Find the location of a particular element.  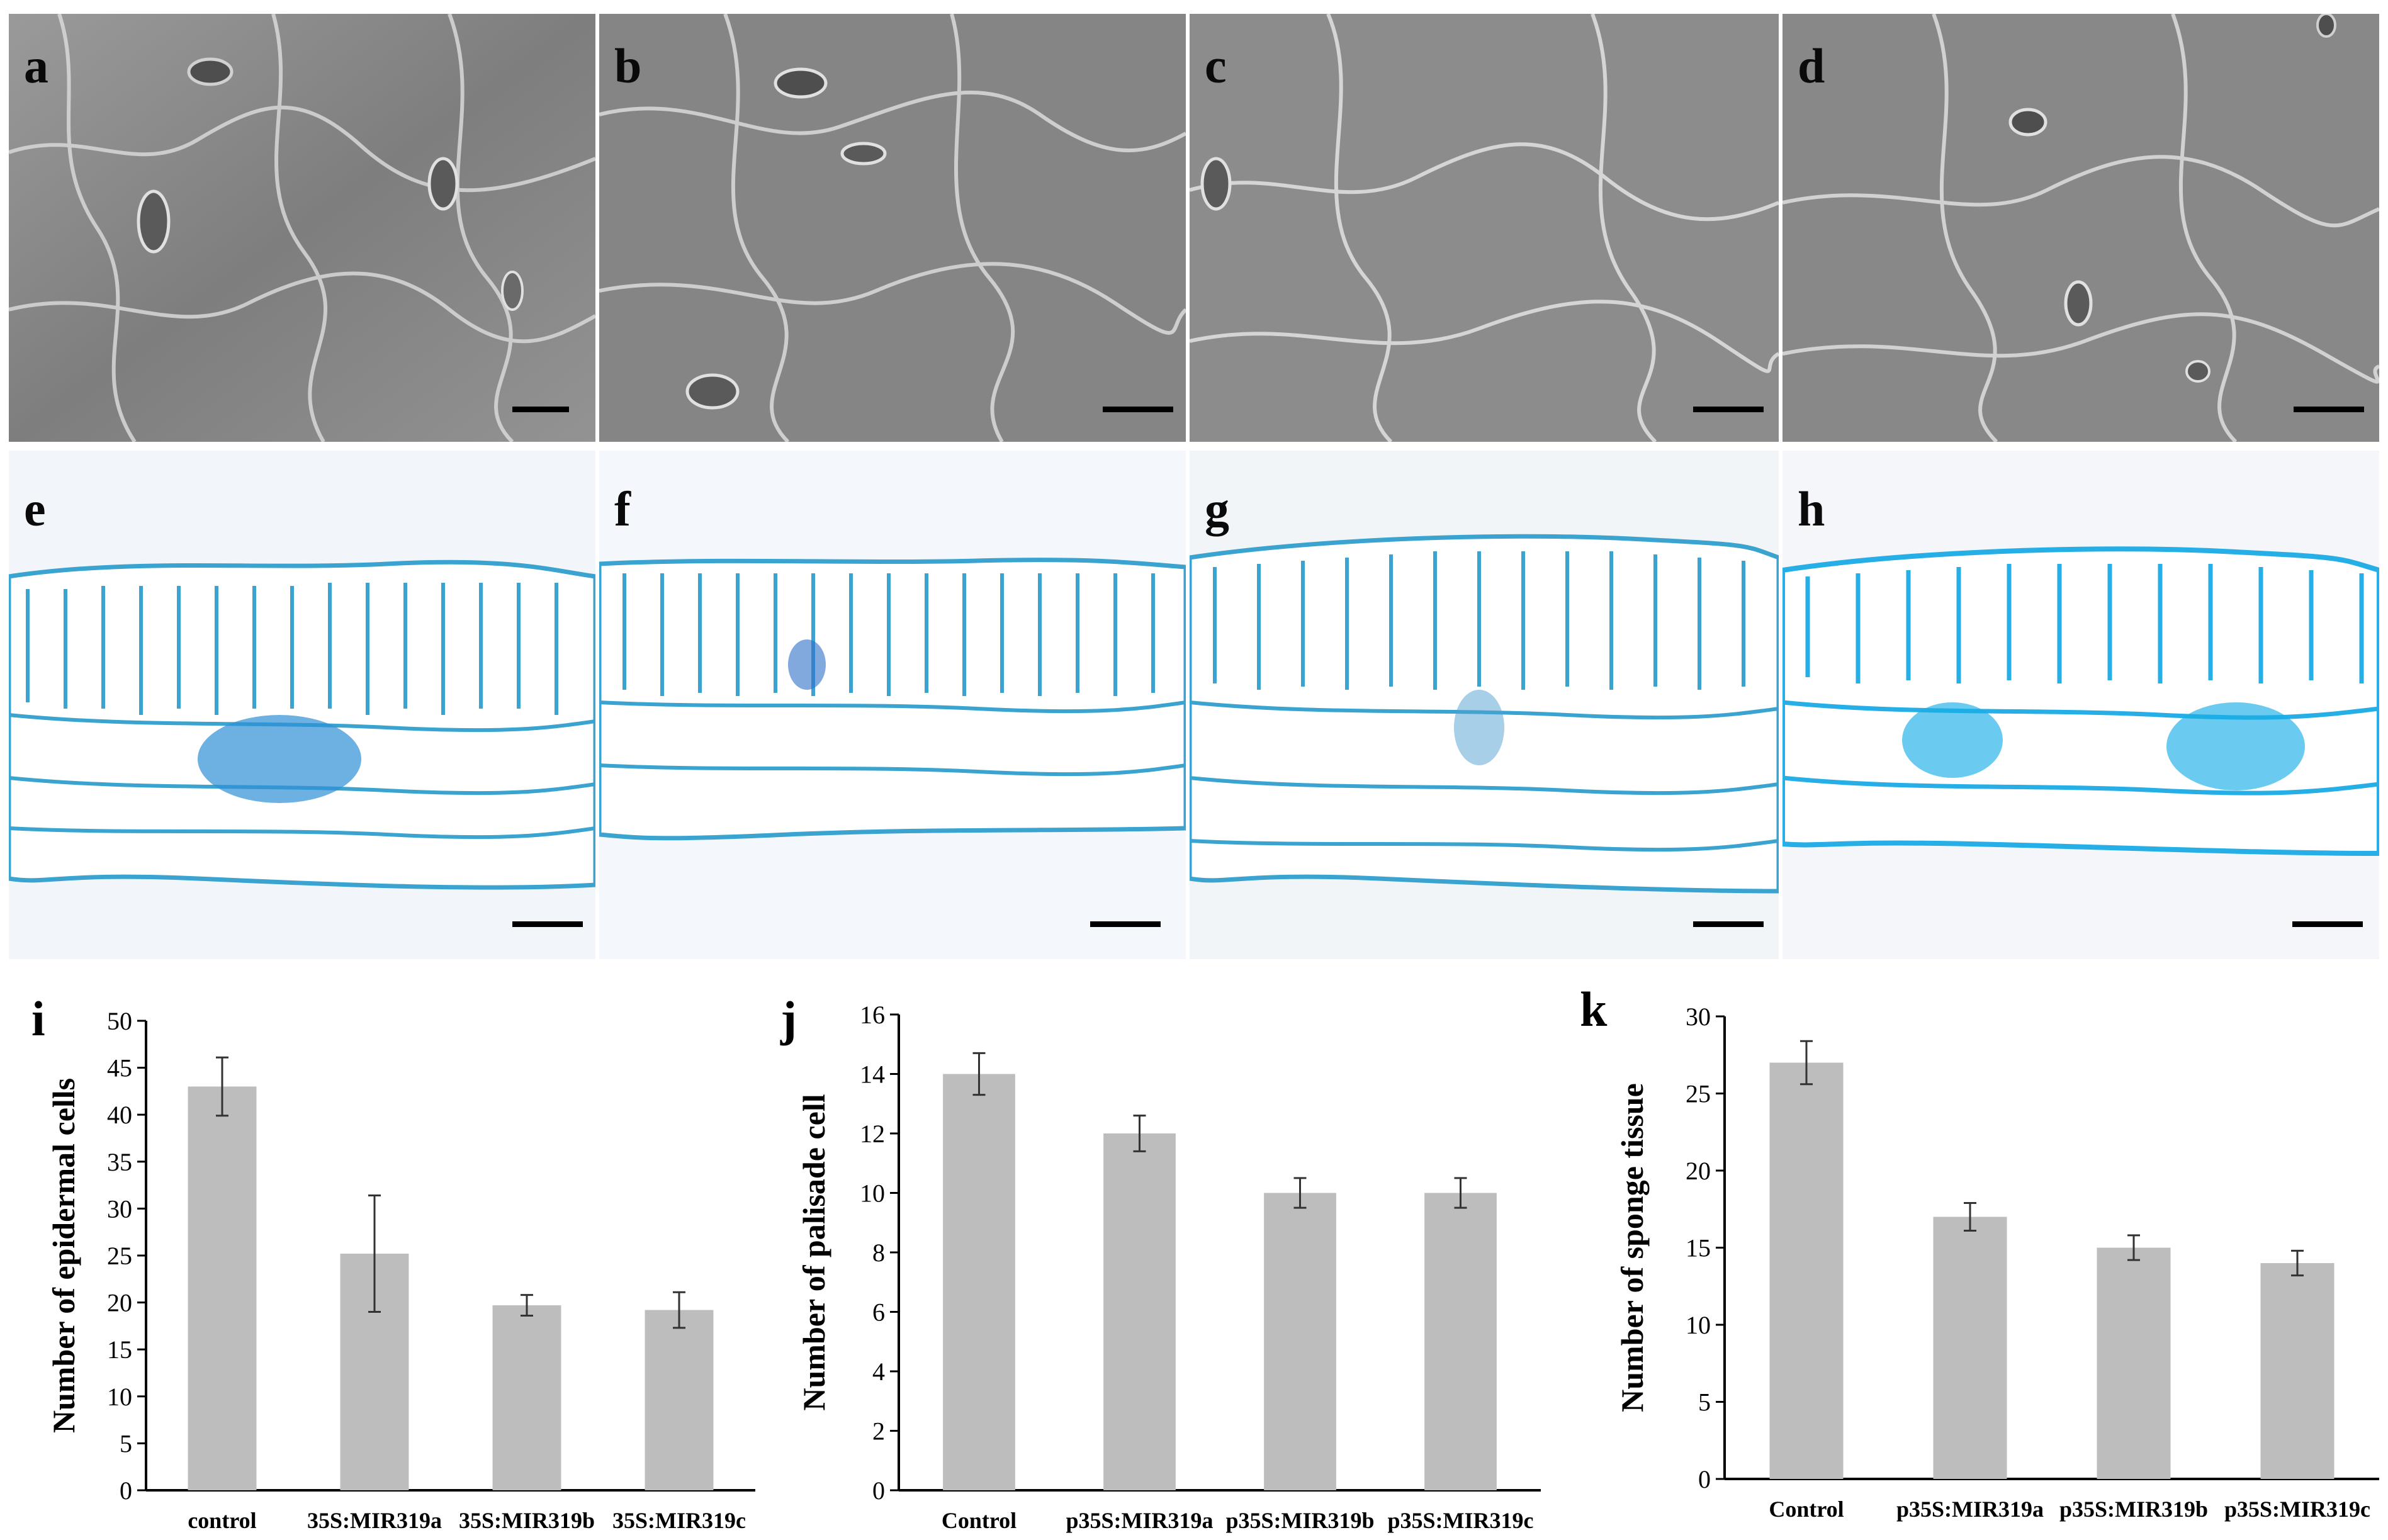

lm-section-h is located at coordinates (2081, 705).